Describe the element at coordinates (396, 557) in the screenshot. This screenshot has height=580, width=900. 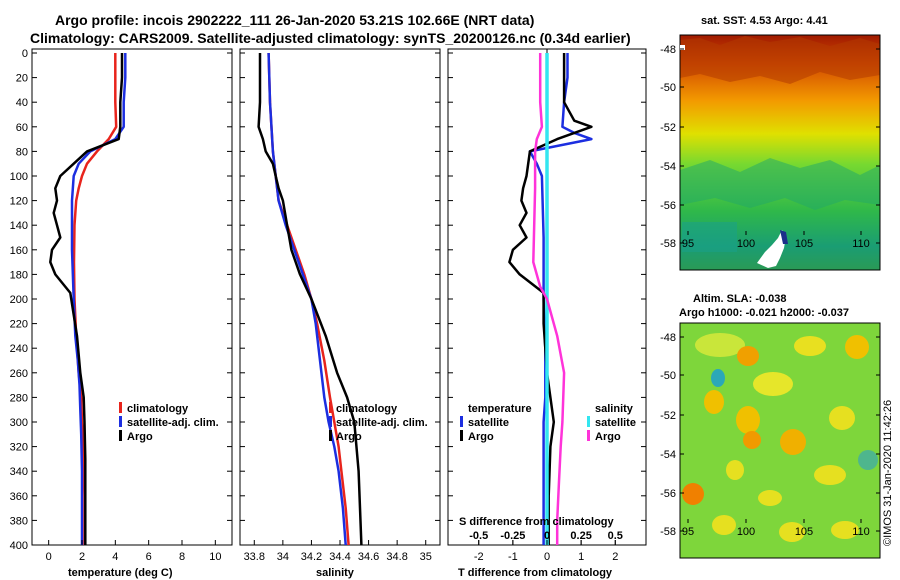
I see `salinity-x-tick-label: 34.8` at that location.